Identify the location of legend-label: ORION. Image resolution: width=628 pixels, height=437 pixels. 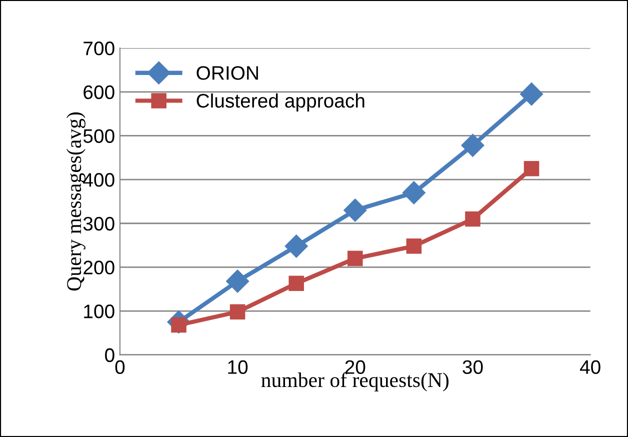
(227, 73).